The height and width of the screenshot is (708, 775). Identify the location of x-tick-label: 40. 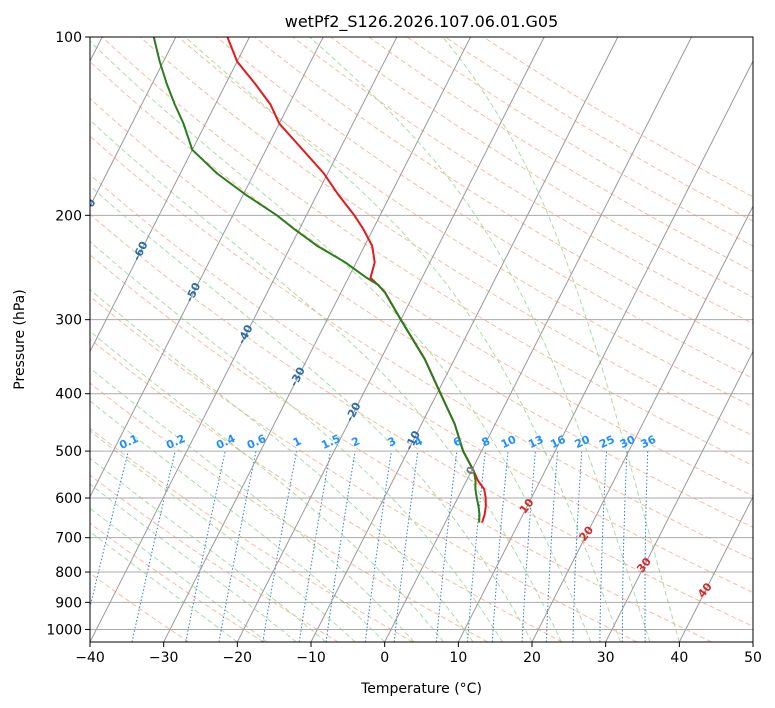
(679, 658).